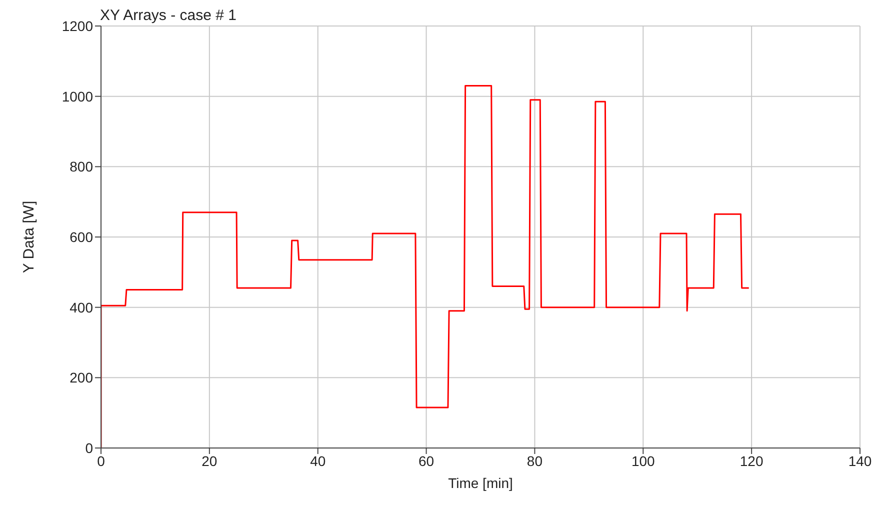 Image resolution: width=886 pixels, height=506 pixels. What do you see at coordinates (860, 460) in the screenshot?
I see `x-tick-label: 140` at bounding box center [860, 460].